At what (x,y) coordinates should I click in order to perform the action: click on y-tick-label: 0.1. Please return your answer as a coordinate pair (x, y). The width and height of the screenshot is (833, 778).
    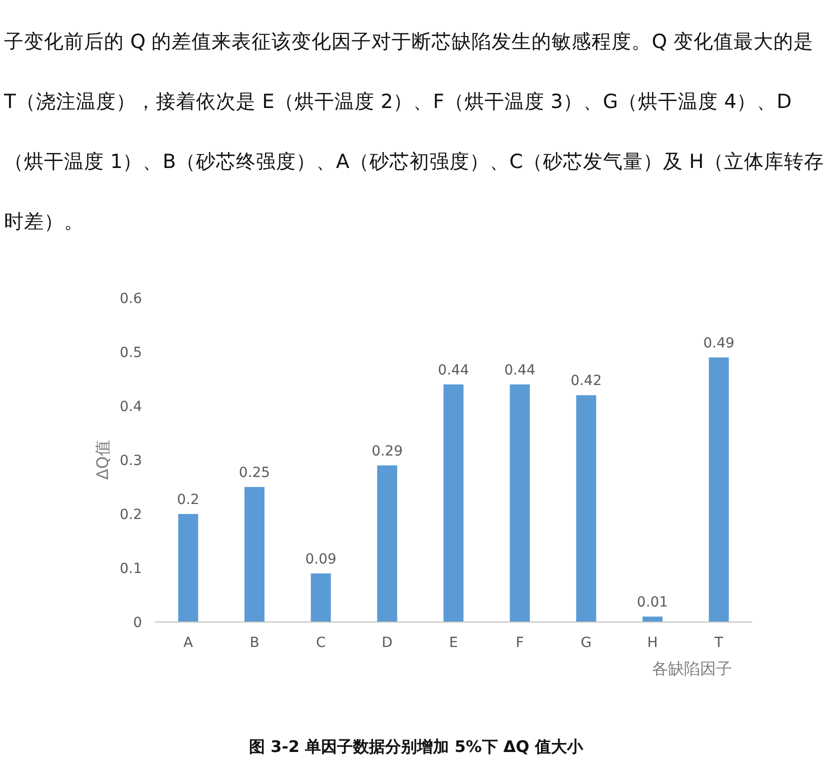
    Looking at the image, I should click on (131, 569).